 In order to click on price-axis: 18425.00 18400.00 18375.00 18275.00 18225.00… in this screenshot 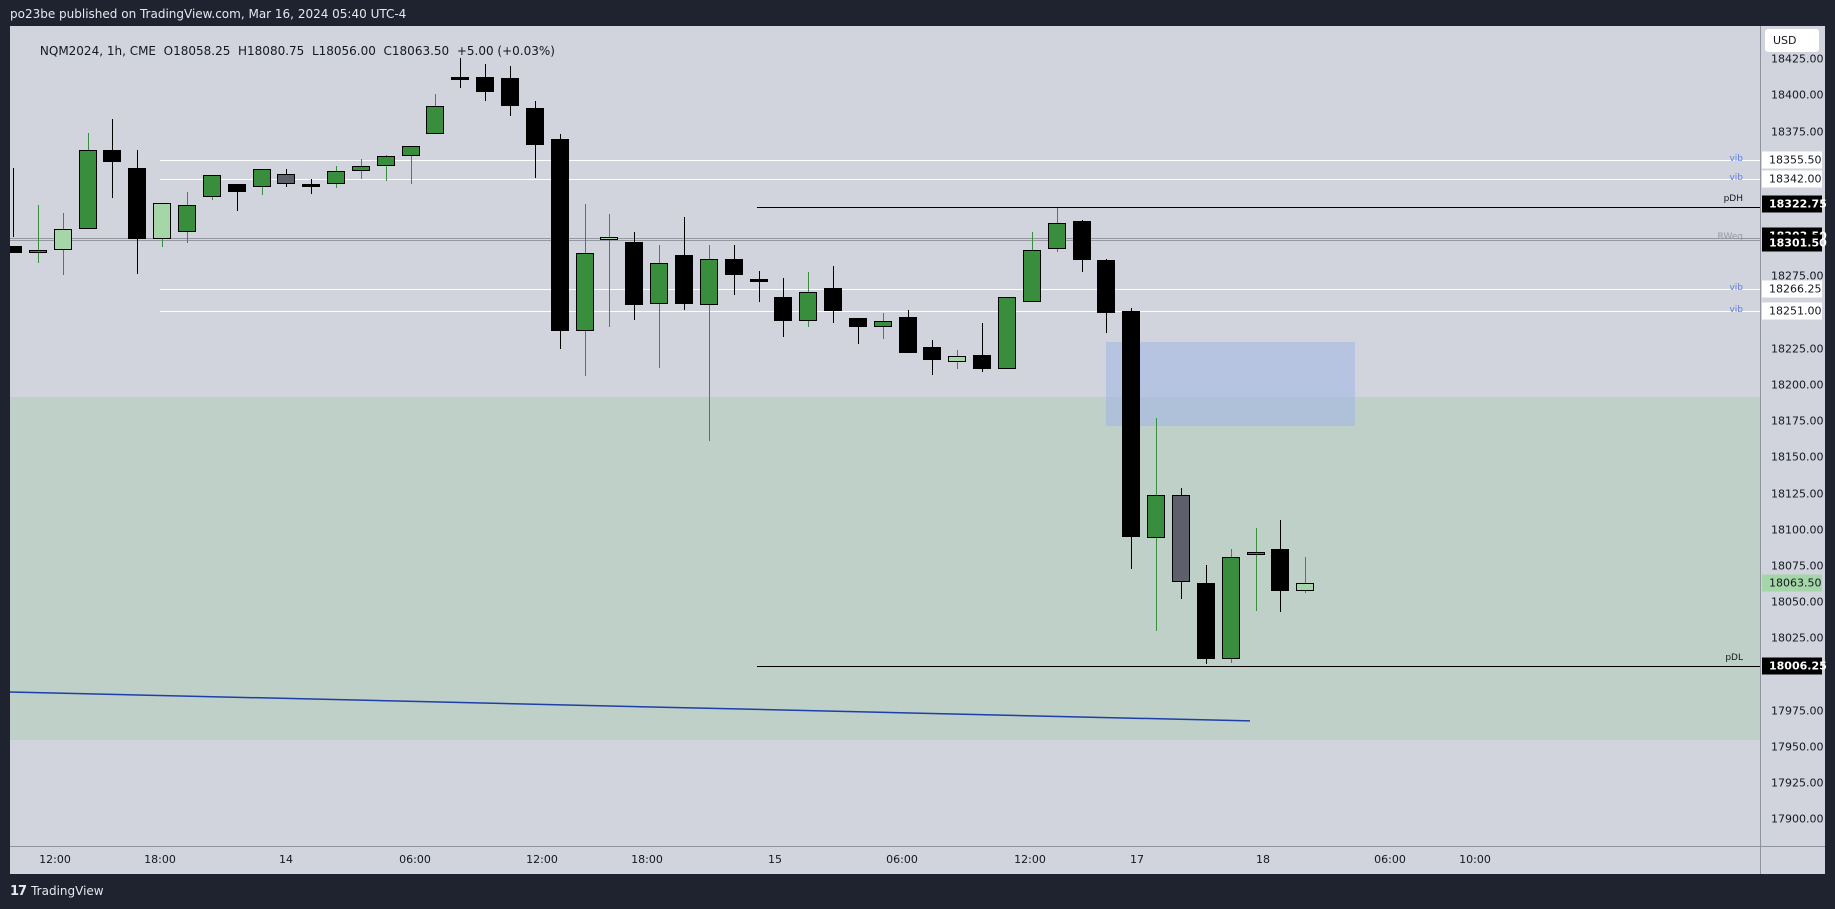, I will do `click(1793, 436)`.